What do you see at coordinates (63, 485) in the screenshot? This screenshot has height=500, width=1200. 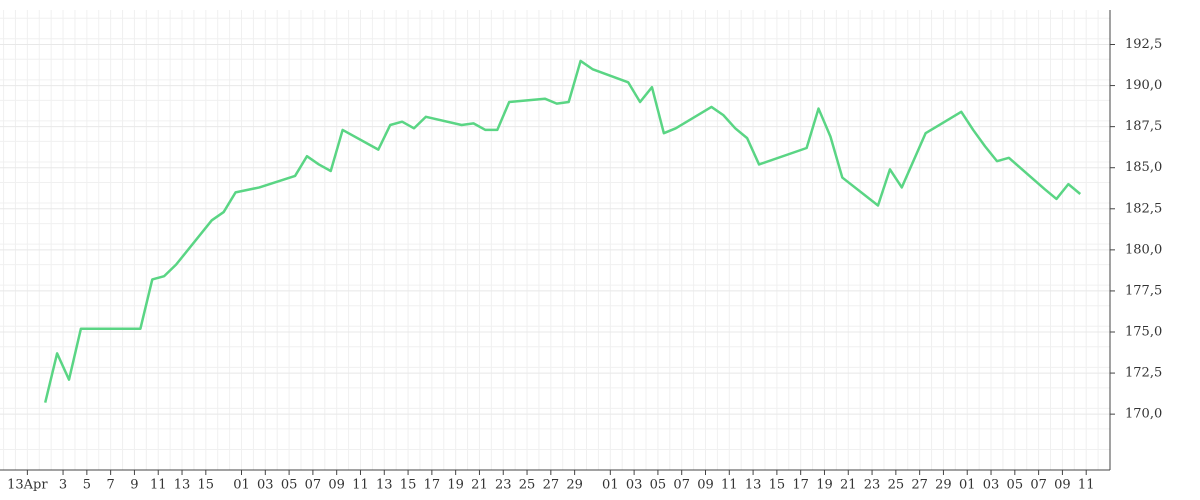 I see `x-tick-label: 3` at bounding box center [63, 485].